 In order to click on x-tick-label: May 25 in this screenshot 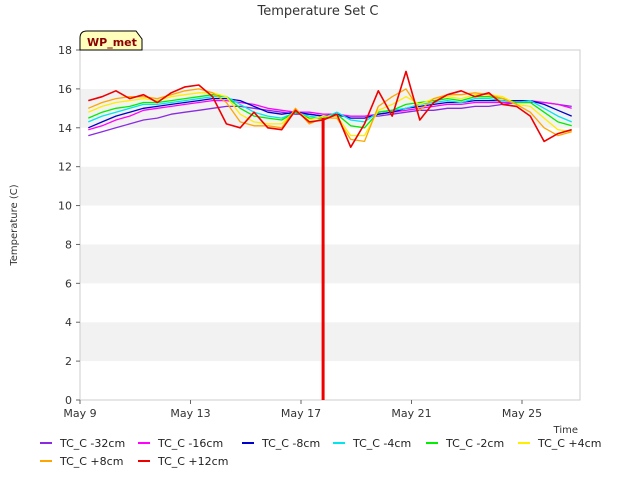, I will do `click(522, 413)`.